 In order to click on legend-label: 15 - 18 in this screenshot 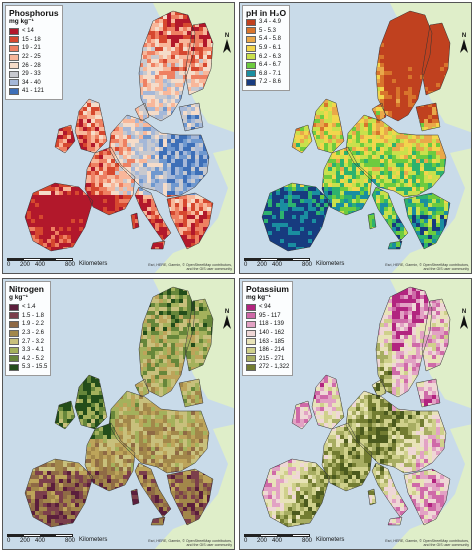, I will do `click(31, 39)`.